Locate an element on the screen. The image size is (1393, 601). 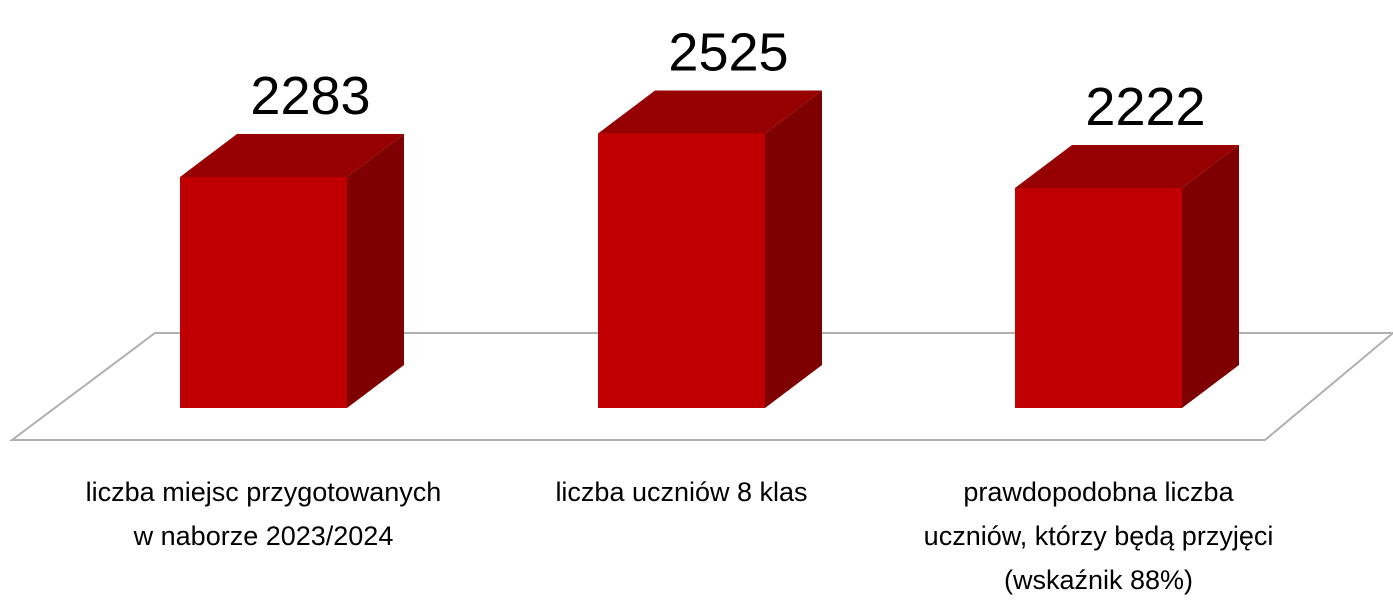
data-label: 2222 is located at coordinates (1145, 107).